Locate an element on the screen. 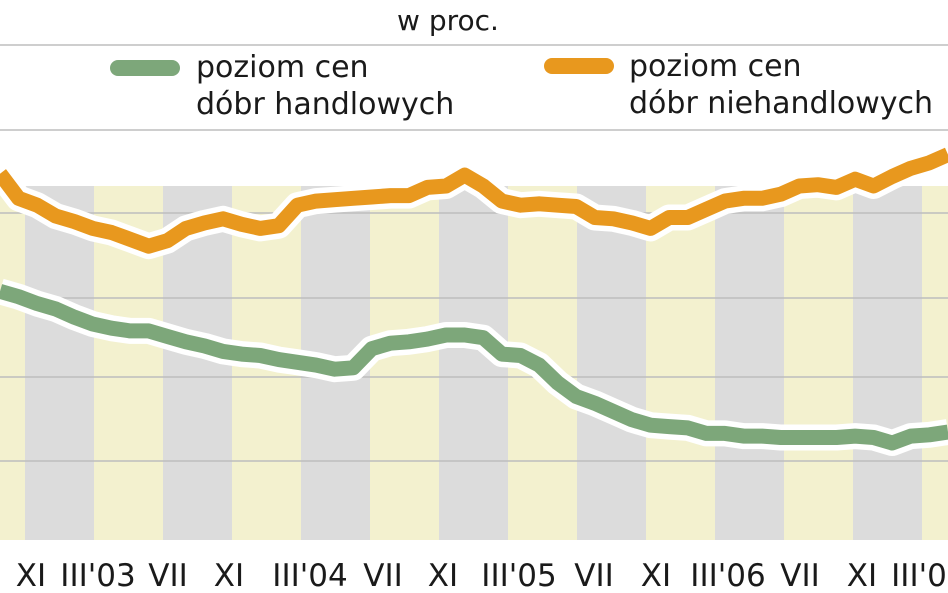 The image size is (948, 593). unit-label: w proc. is located at coordinates (448, 20).